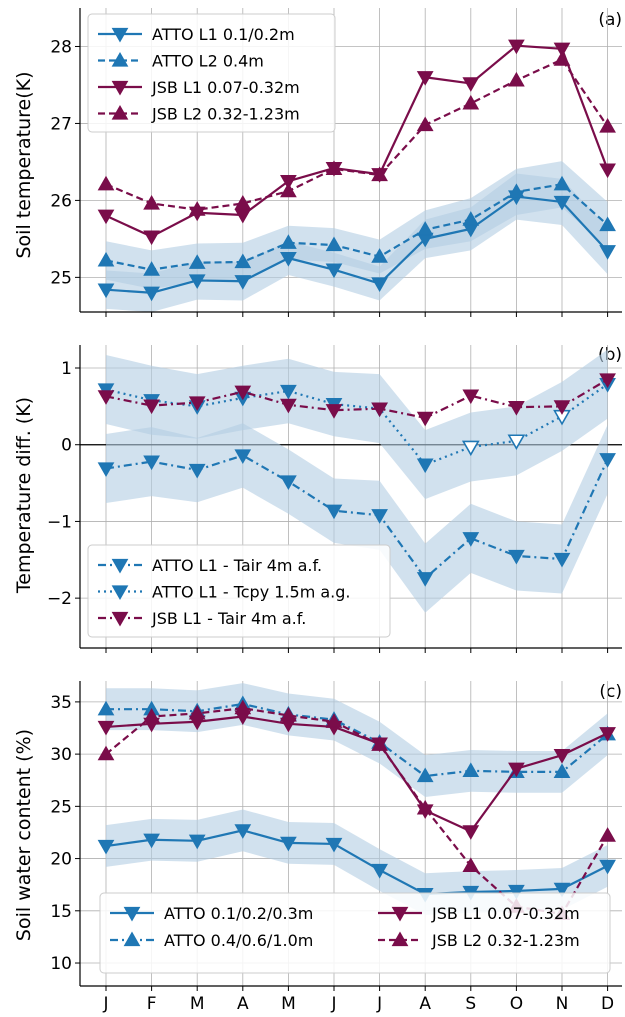 Image resolution: width=625 pixels, height=1017 pixels. What do you see at coordinates (61, 47) in the screenshot?
I see `panel-a-ytick-label: 28` at bounding box center [61, 47].